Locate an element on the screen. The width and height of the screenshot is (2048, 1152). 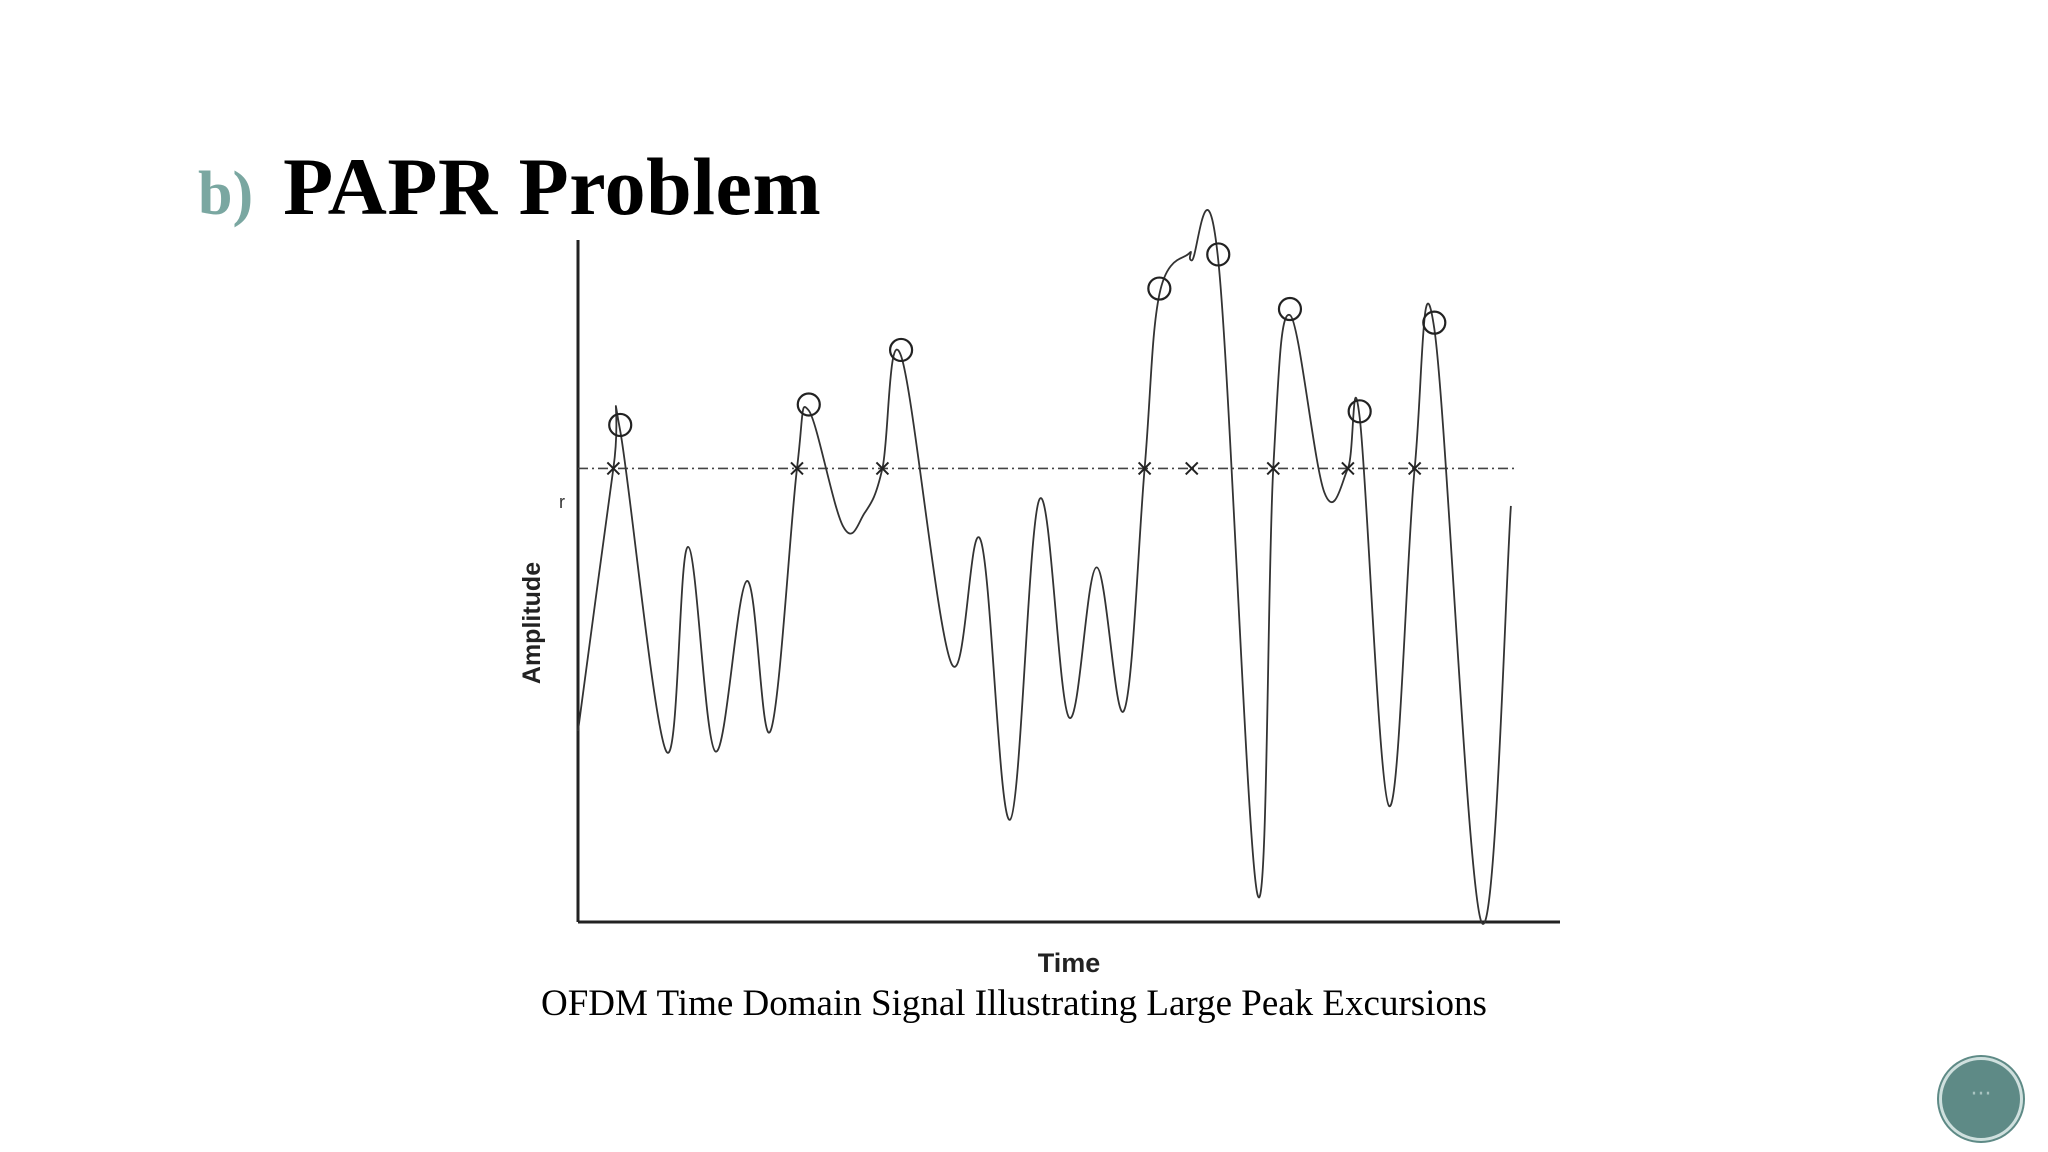
y-axis-label: Amplitude is located at coordinates (532, 623).